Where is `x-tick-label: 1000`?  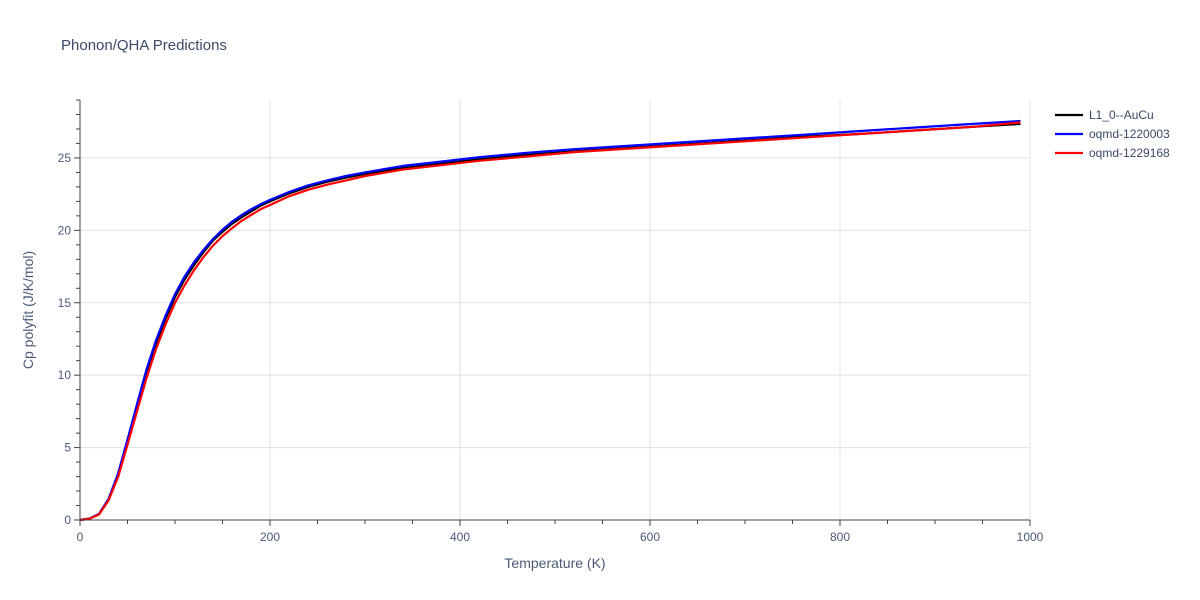
x-tick-label: 1000 is located at coordinates (1030, 537).